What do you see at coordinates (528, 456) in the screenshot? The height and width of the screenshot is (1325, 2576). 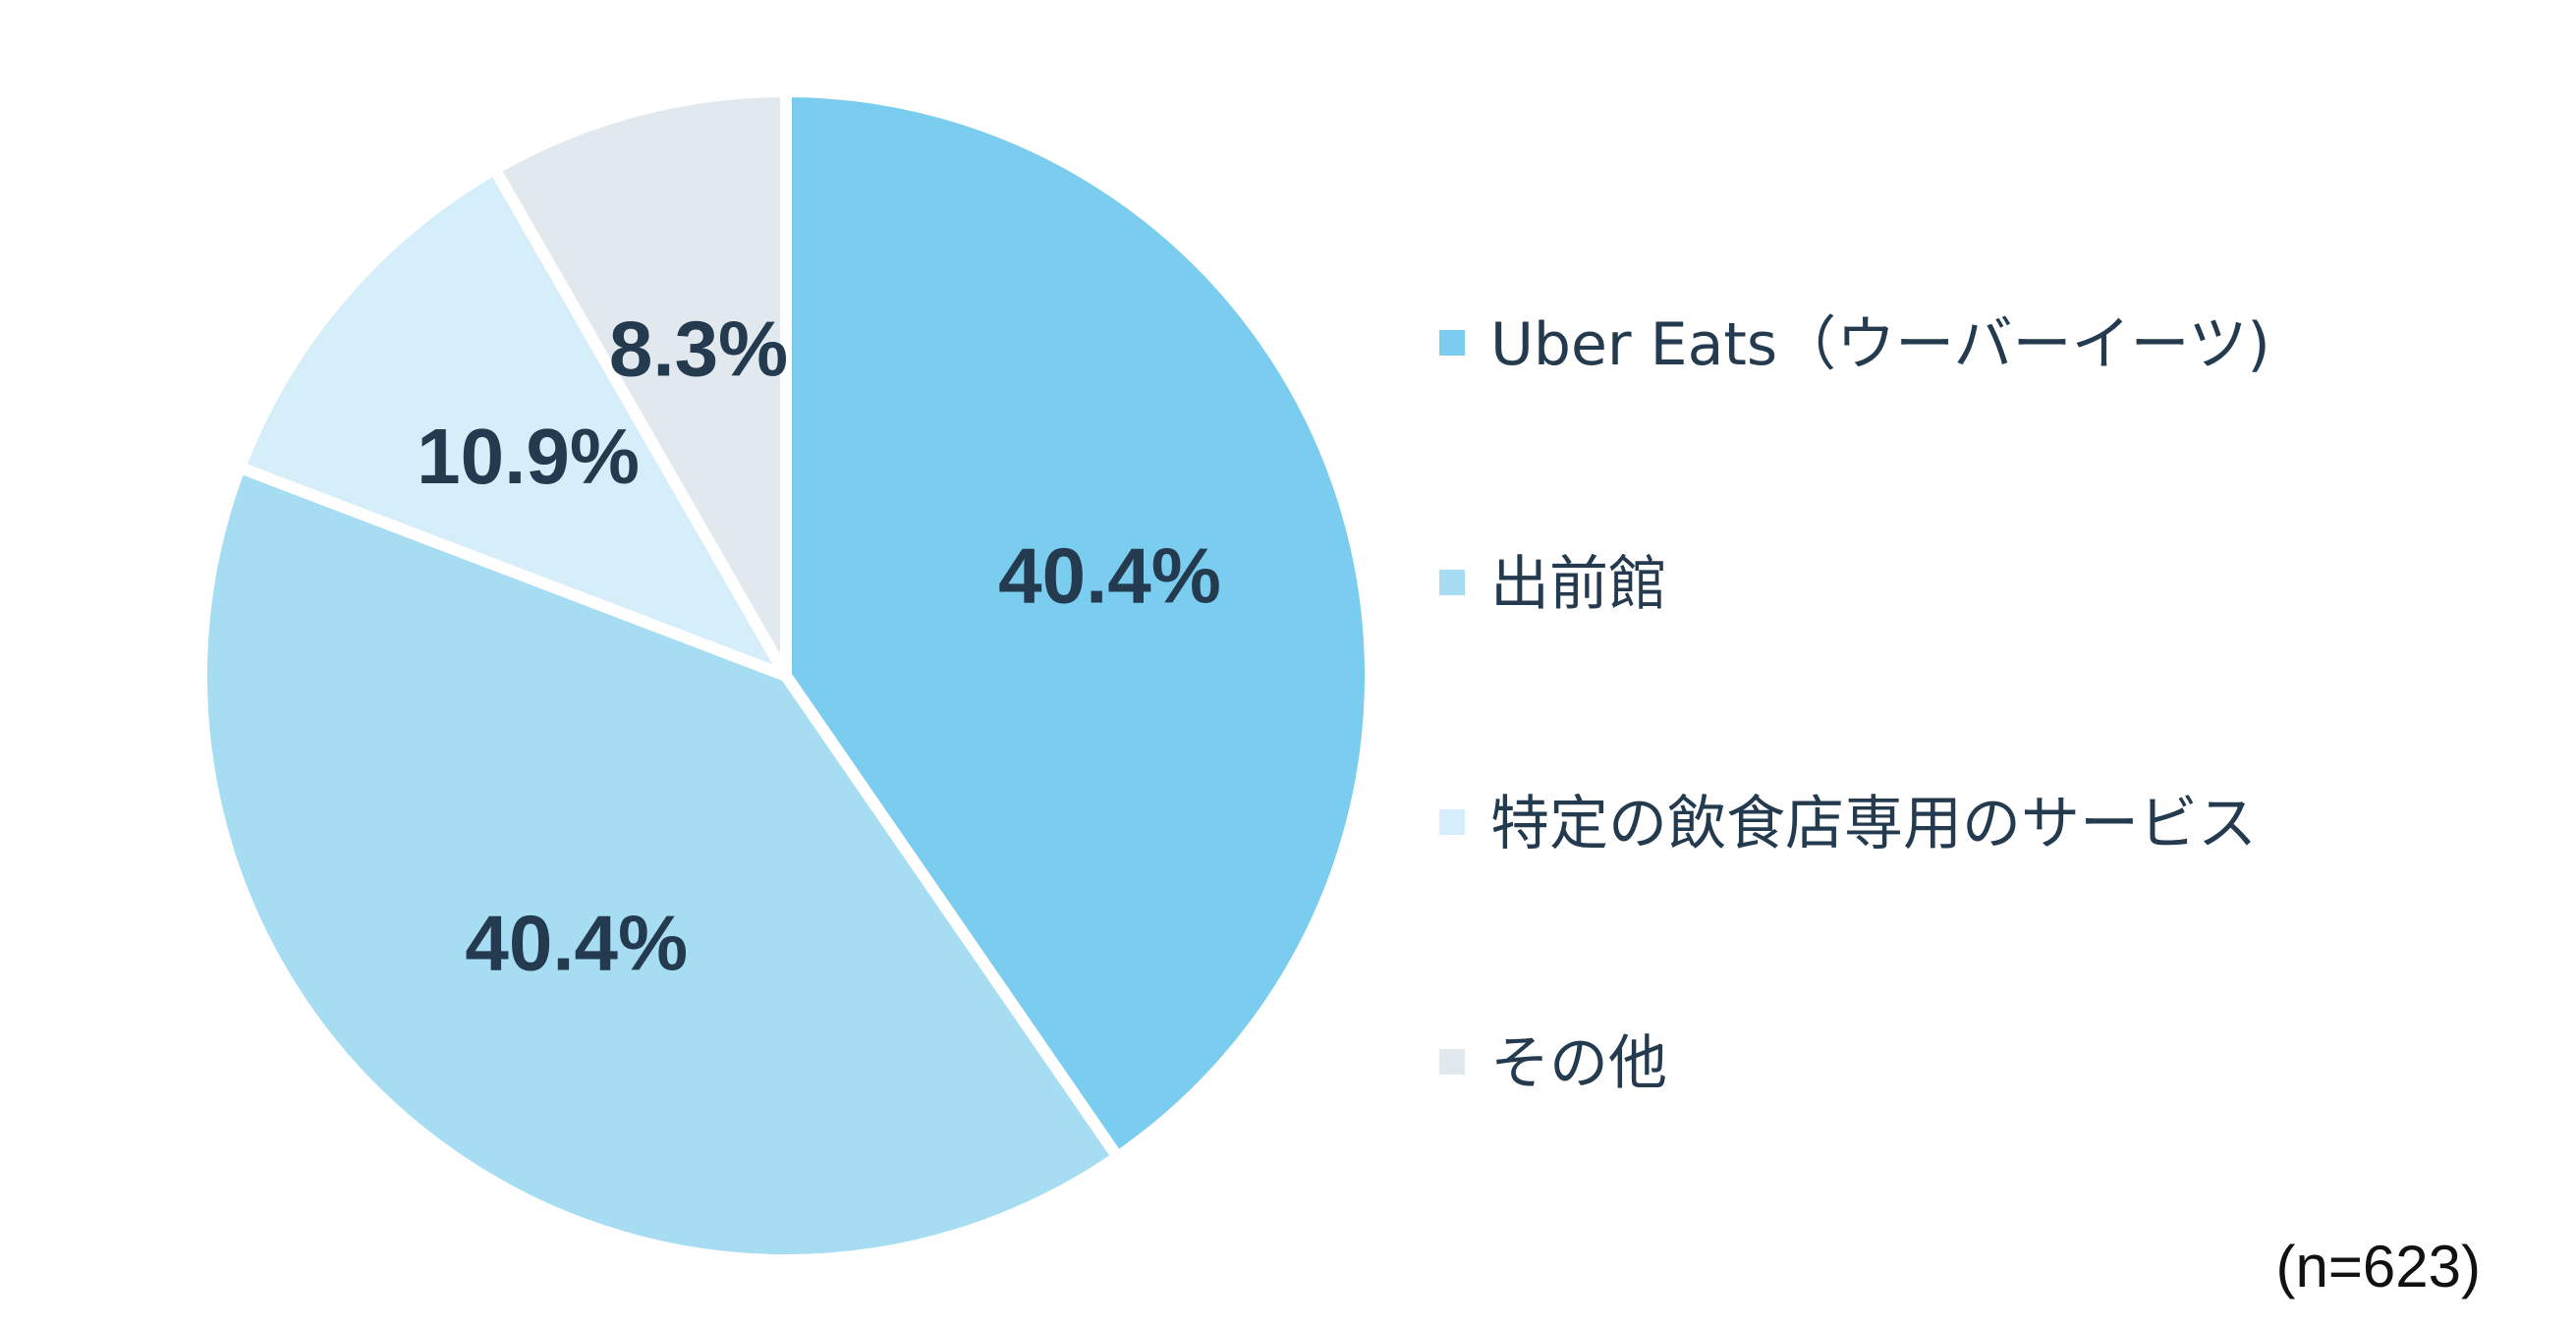 I see `slice-label-3: 10.9%` at bounding box center [528, 456].